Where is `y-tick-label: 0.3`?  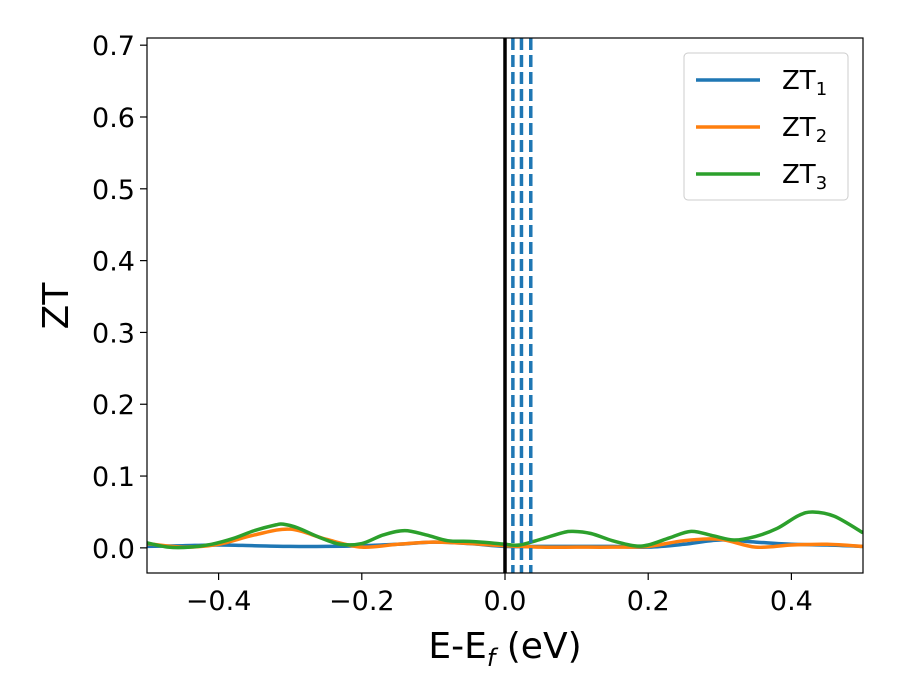
y-tick-label: 0.3 is located at coordinates (113, 333).